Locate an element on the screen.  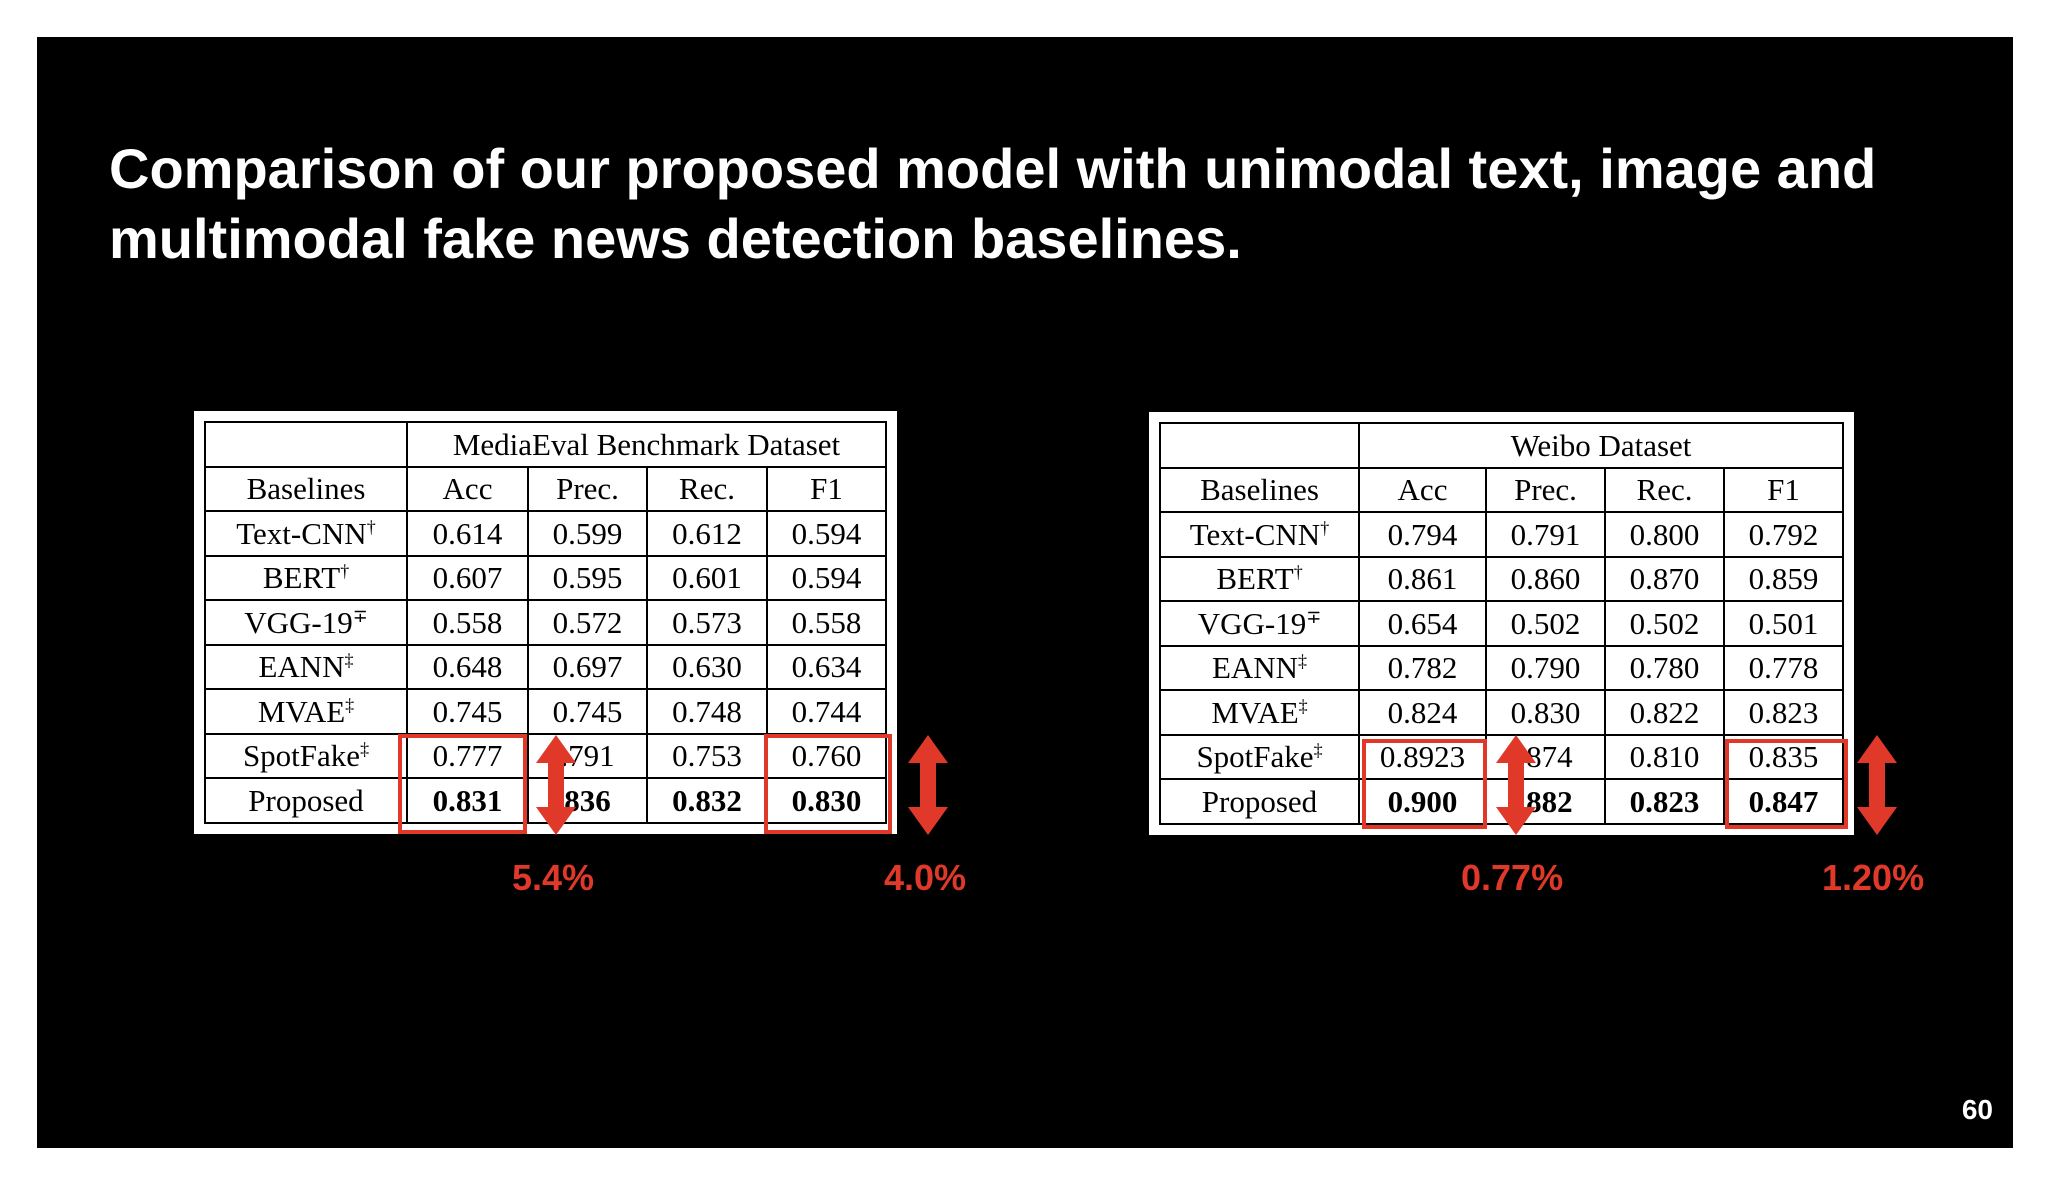
metric-value-cell: 0.859 is located at coordinates (1783, 578).